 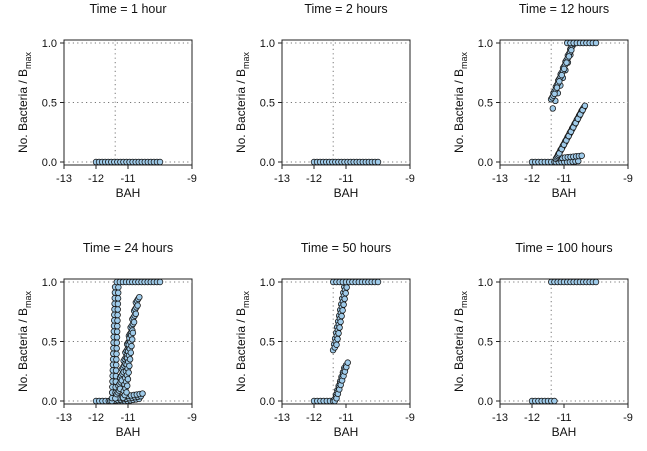 I want to click on chart-title: Time = 24 hours, so click(x=128, y=248).